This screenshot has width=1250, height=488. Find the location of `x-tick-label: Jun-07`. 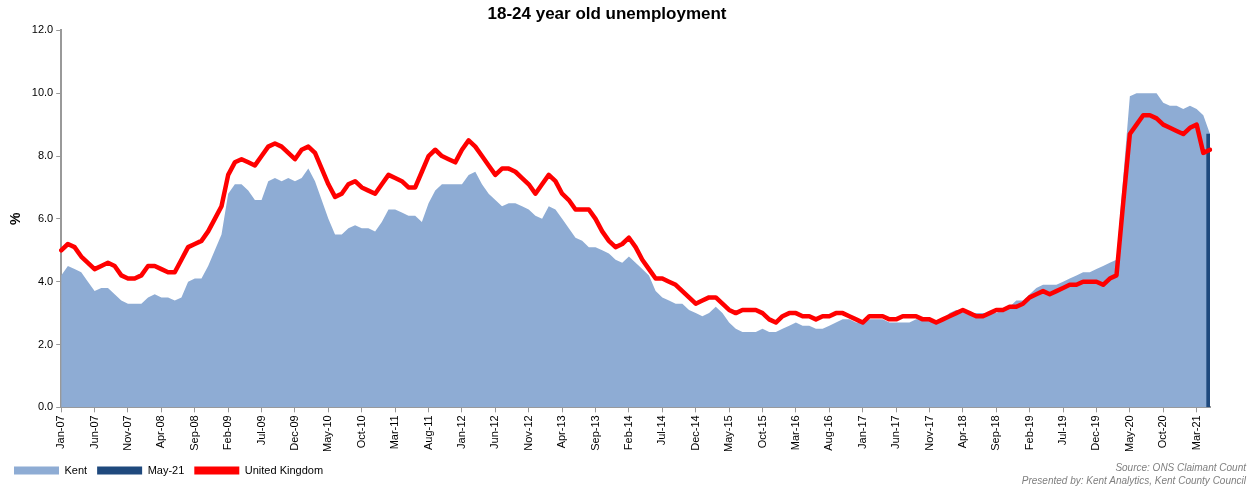

x-tick-label: Jun-07 is located at coordinates (93, 432).